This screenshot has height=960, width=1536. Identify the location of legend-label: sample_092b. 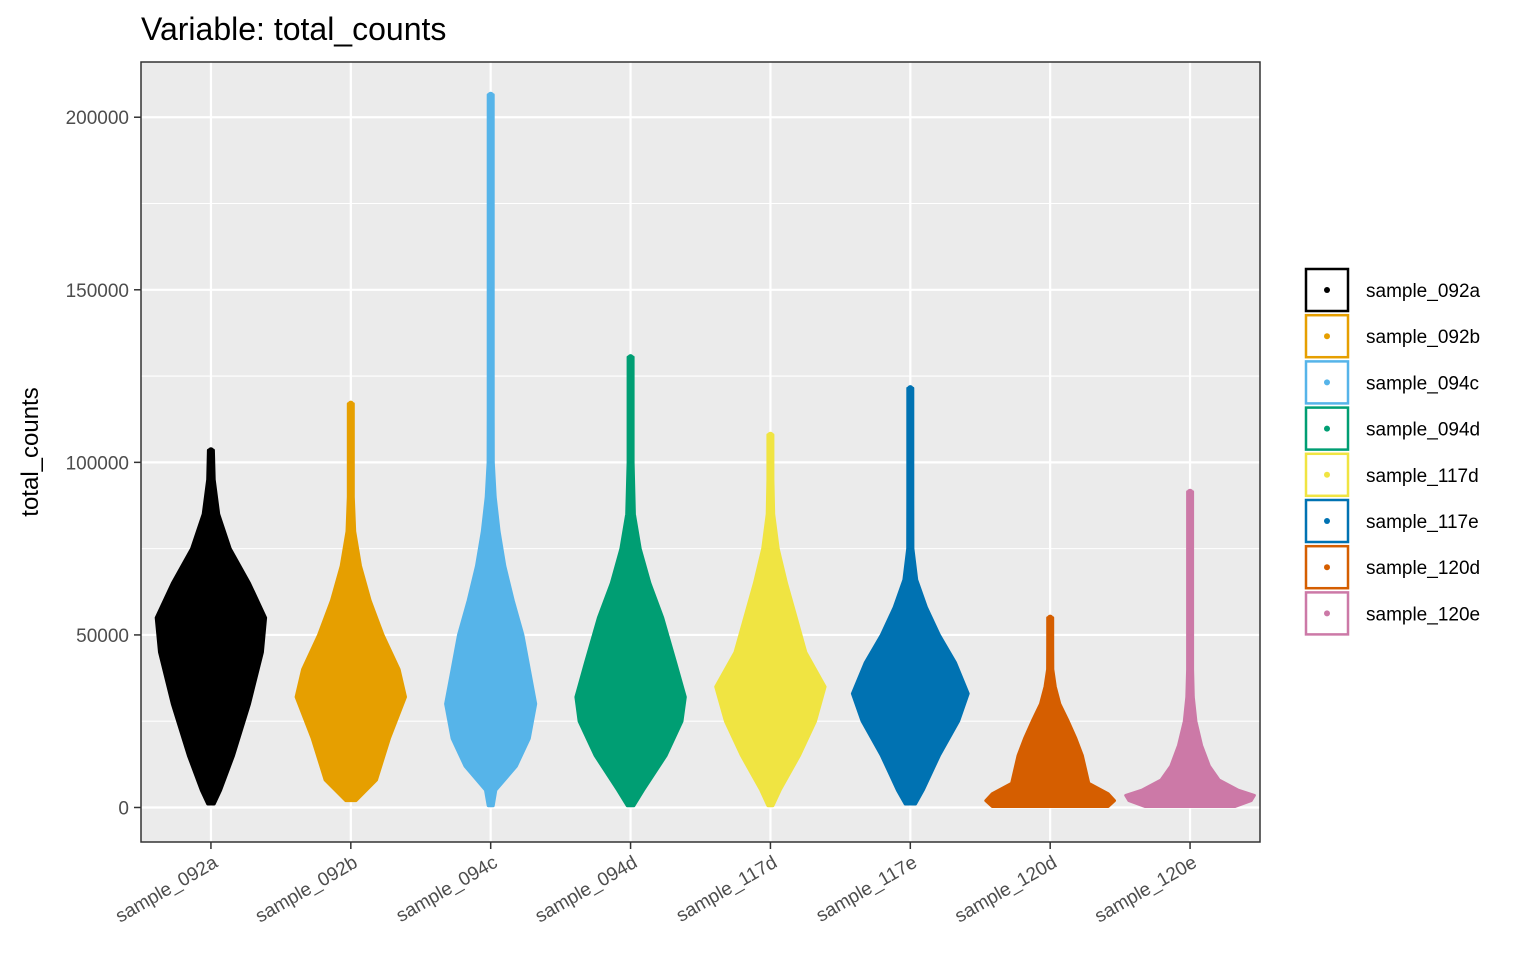
(1423, 337).